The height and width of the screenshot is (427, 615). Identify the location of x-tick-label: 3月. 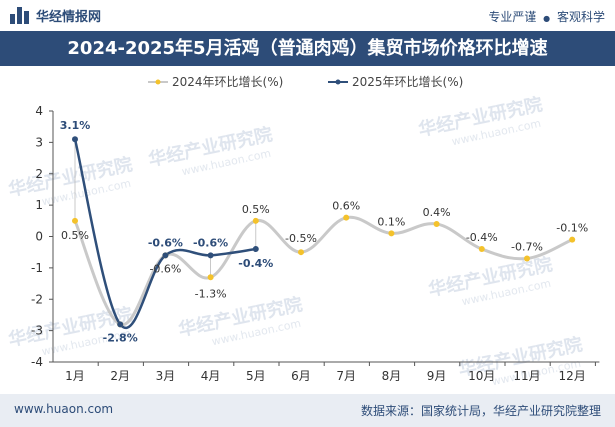
(166, 376).